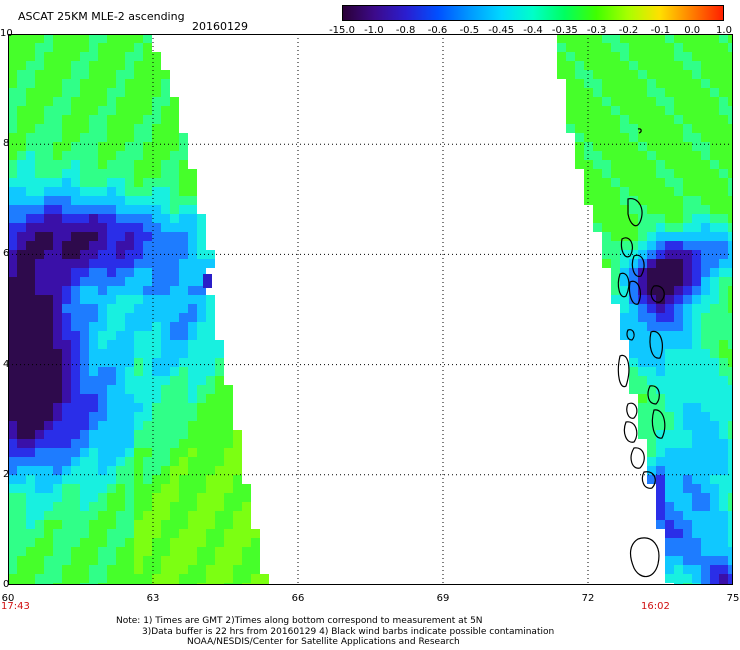 This screenshot has height=650, width=740. I want to click on lat-tick-label: 6, so click(6, 254).